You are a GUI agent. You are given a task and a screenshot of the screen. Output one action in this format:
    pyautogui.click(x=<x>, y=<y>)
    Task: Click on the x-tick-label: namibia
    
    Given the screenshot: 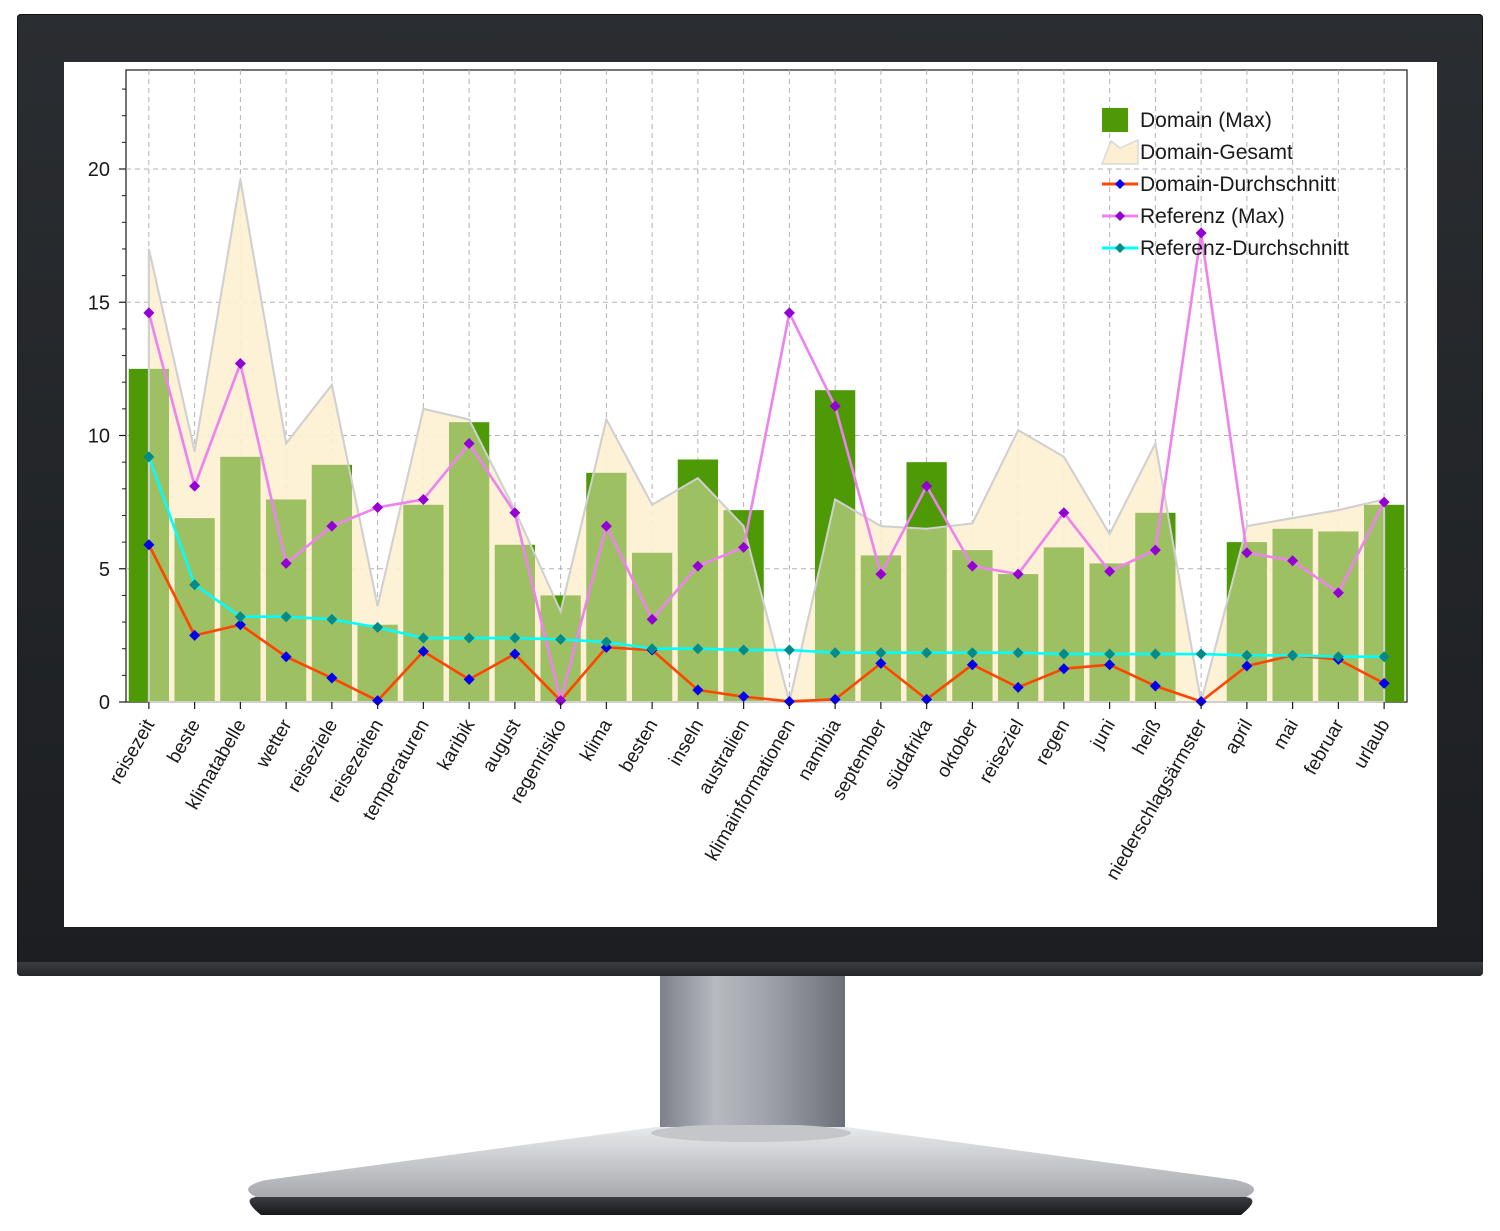 What is the action you would take?
    pyautogui.click(x=820, y=750)
    